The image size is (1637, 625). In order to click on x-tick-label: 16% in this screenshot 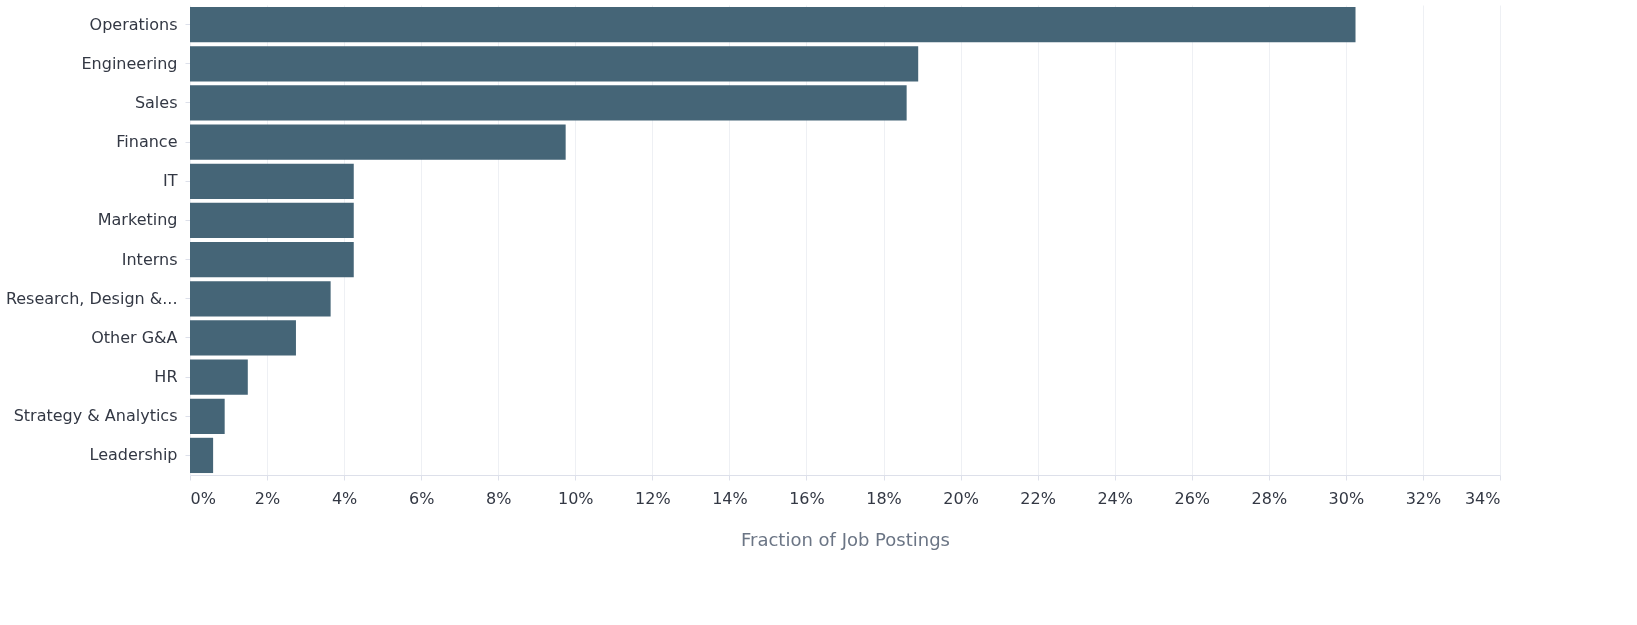, I will do `click(807, 498)`.